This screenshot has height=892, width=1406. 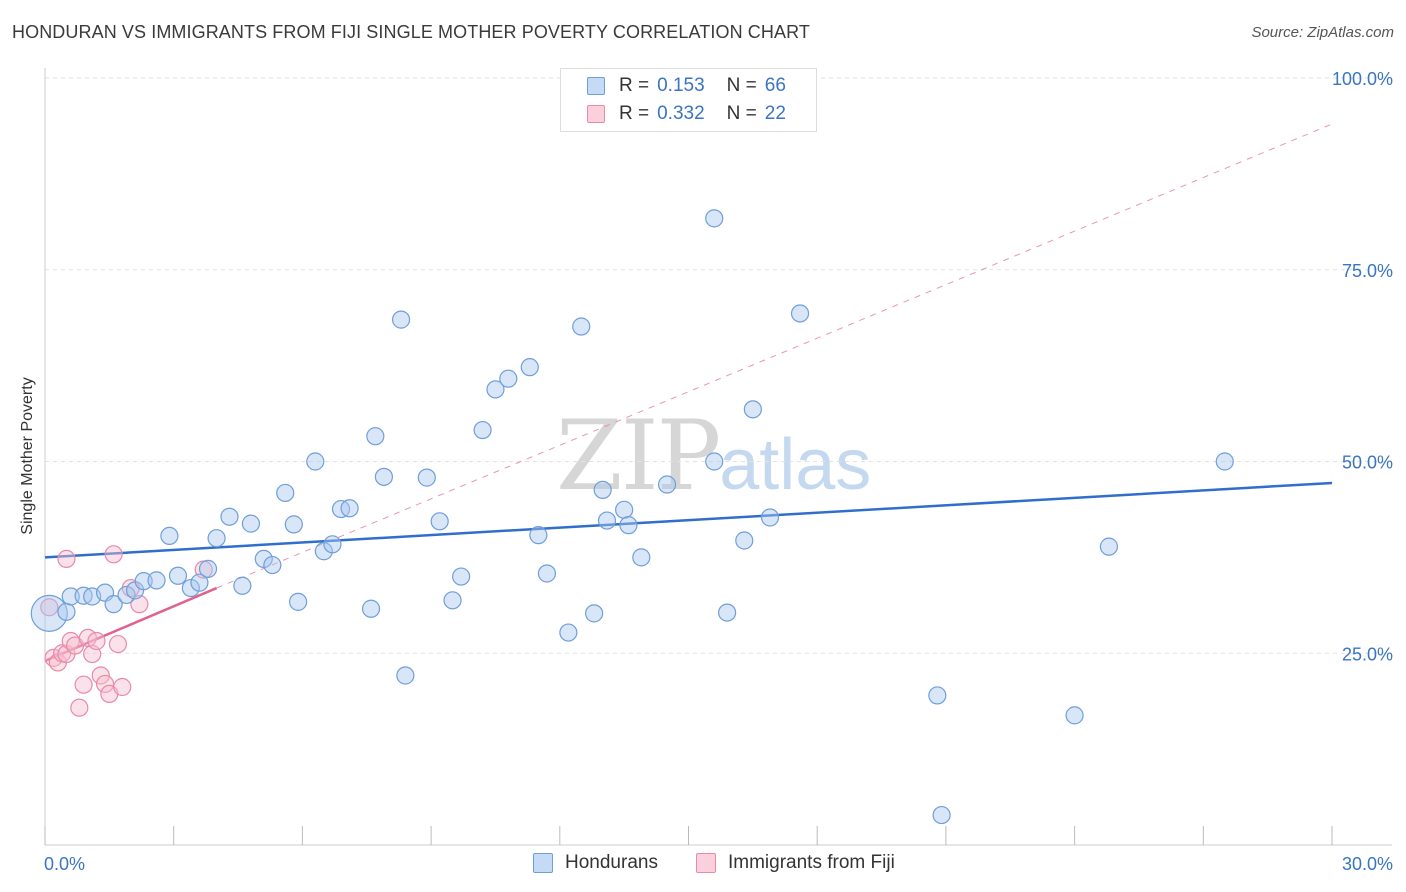 I want to click on legend-row-hondurans: R = 0.153 N = 66, so click(x=686, y=86).